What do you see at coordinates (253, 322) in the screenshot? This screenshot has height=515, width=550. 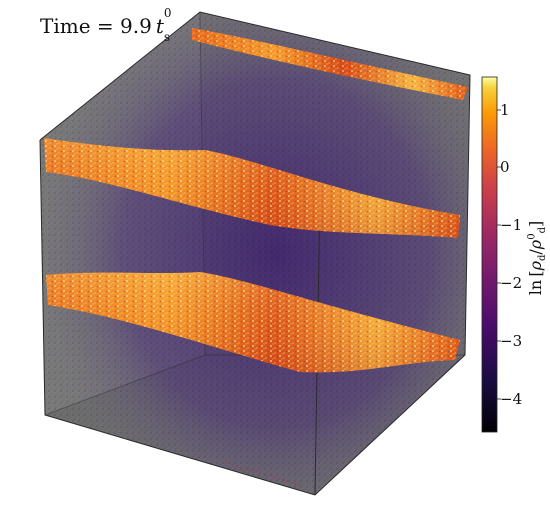 I see `dust-layer-bottom` at bounding box center [253, 322].